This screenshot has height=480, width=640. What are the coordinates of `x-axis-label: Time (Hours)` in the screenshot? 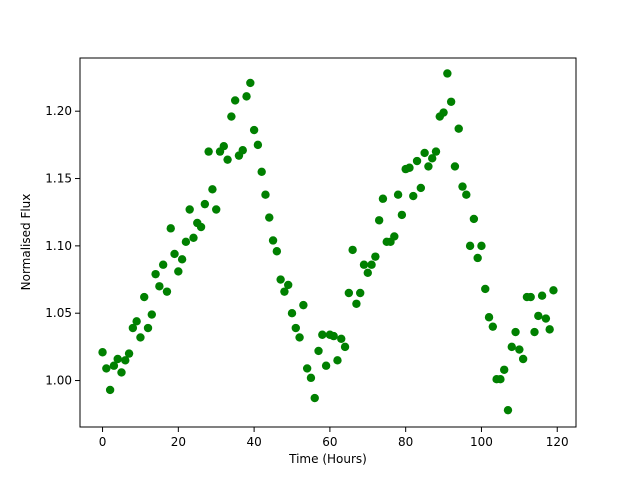 It's located at (327, 459).